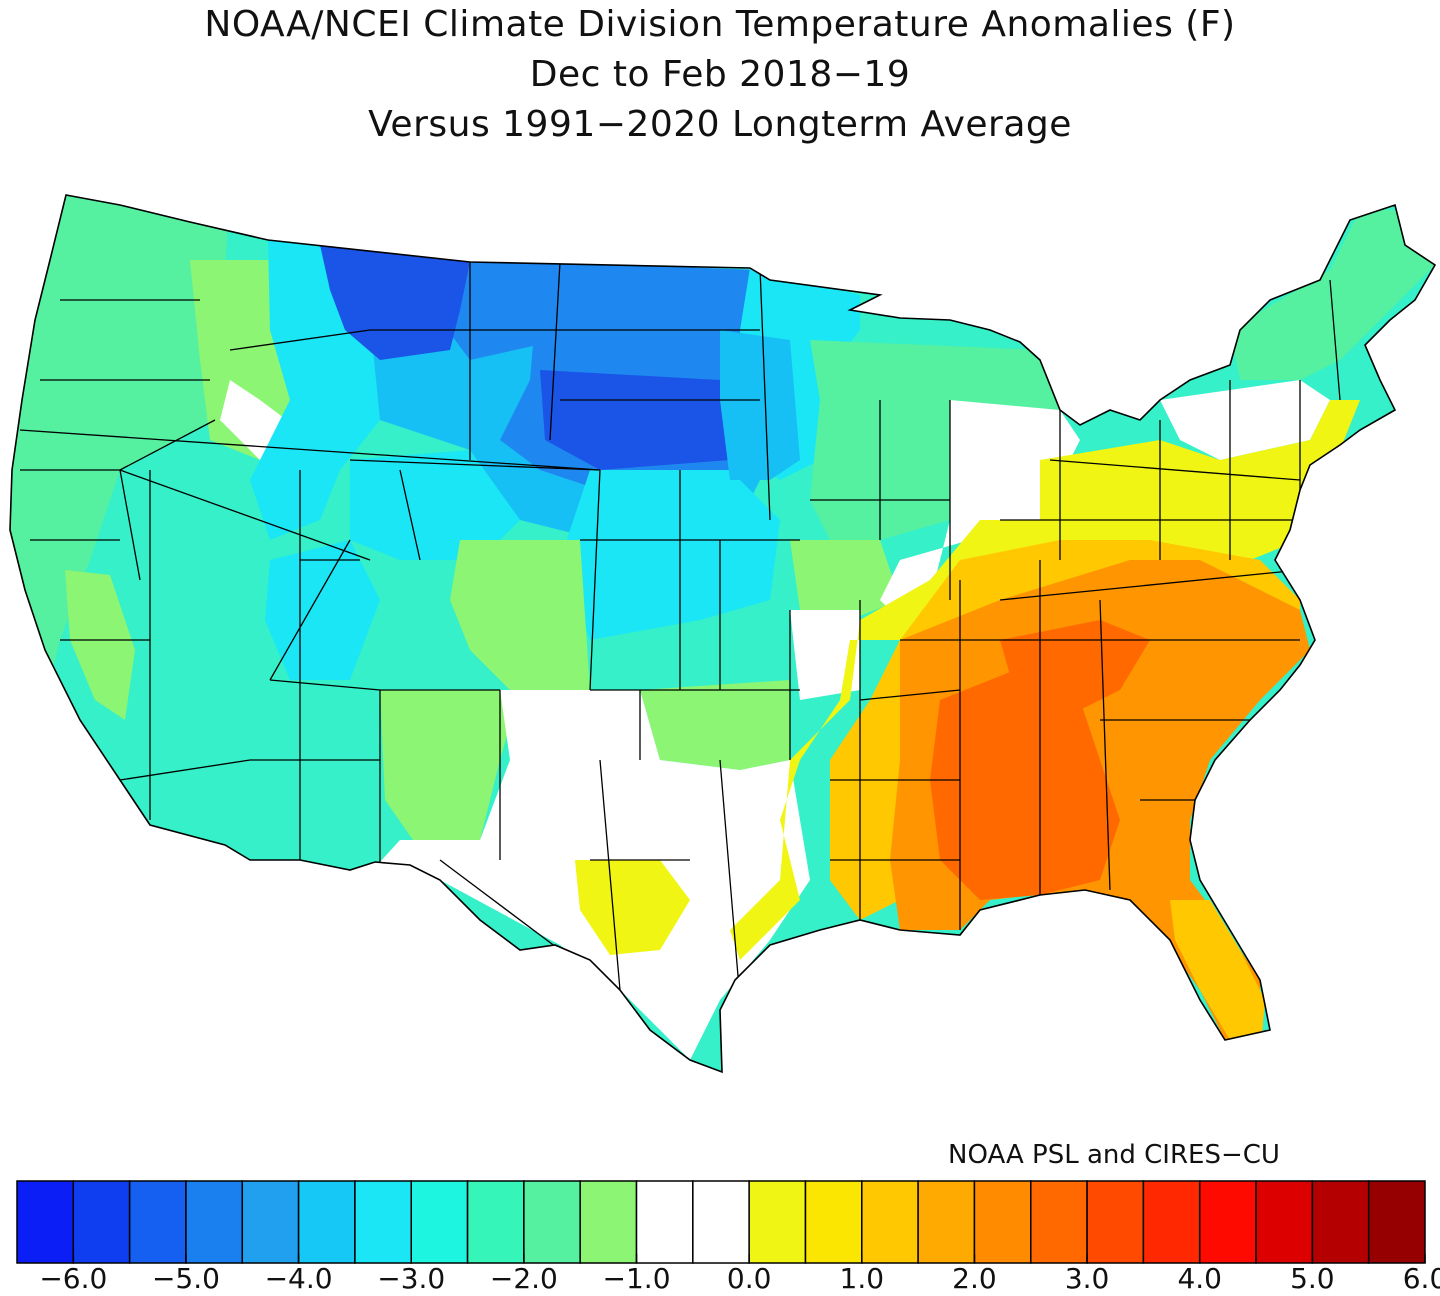  Describe the element at coordinates (450, 770) in the screenshot. I see `region-new-mexico-green` at that location.